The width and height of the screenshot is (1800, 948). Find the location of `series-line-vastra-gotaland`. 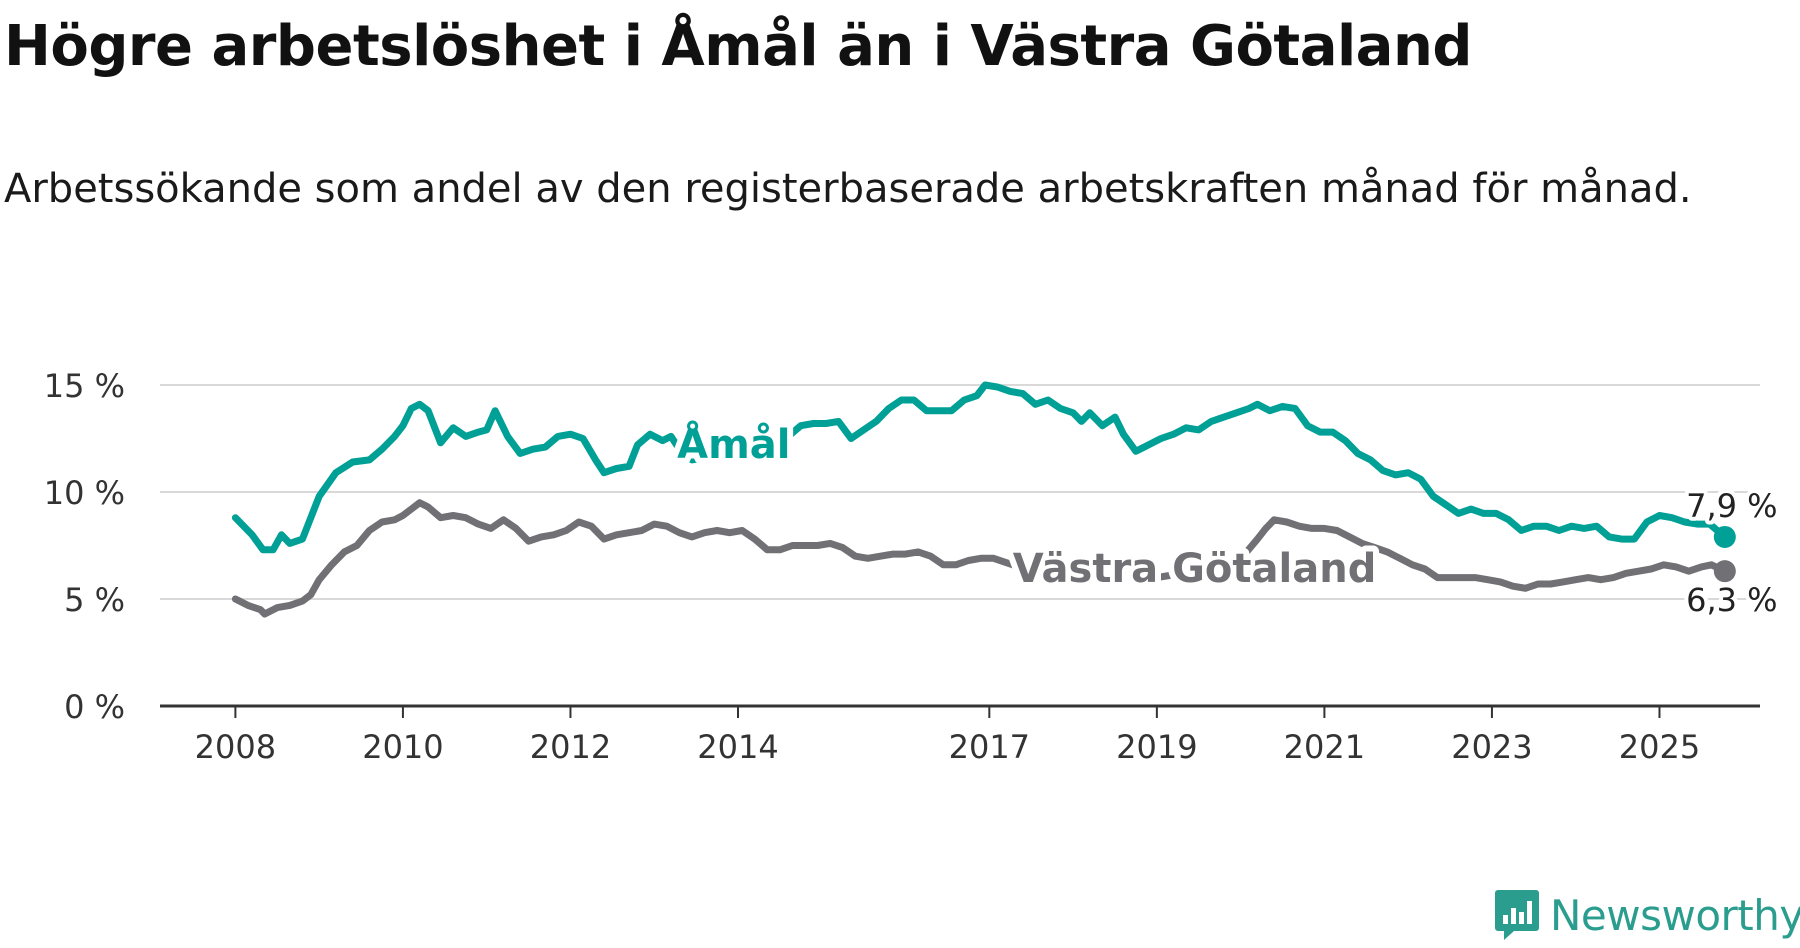

series-line-vastra-gotaland is located at coordinates (980, 558).